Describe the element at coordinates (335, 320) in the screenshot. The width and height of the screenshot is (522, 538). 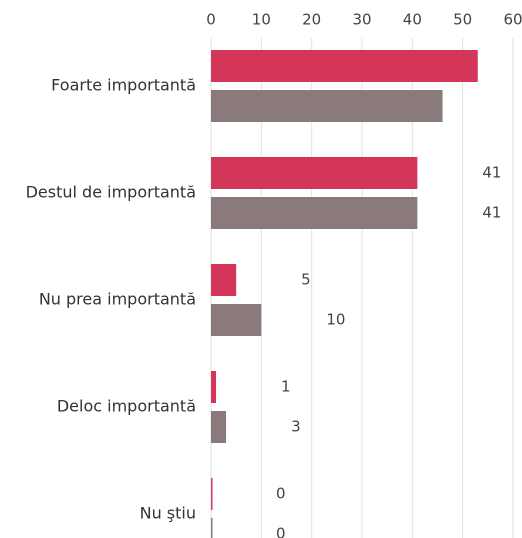
I see `value-label: 10` at that location.